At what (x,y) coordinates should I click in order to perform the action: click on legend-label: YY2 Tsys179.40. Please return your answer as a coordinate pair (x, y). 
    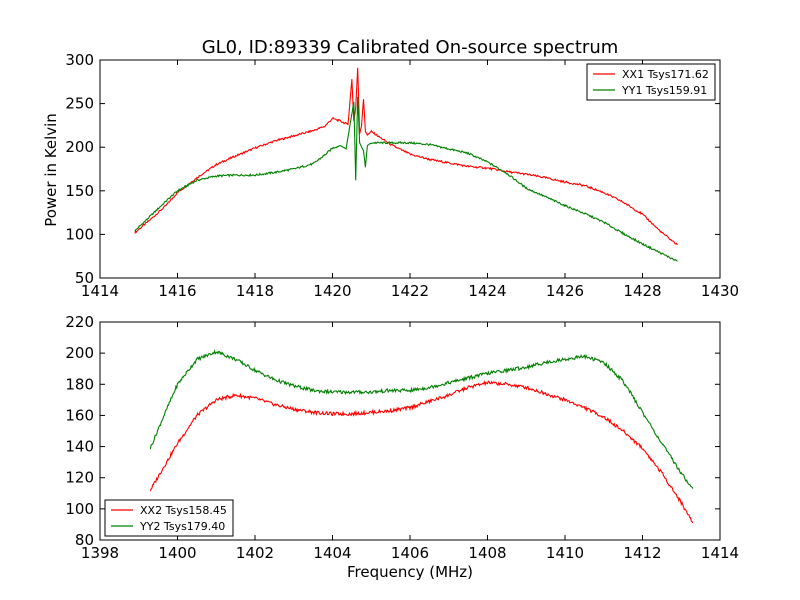
    Looking at the image, I should click on (182, 526).